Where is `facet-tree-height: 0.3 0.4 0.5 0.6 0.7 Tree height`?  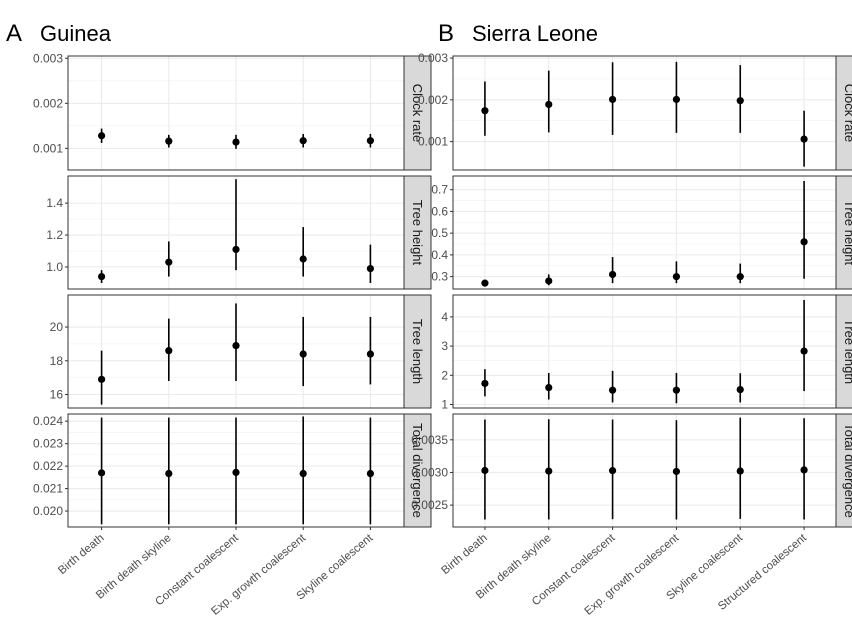
facet-tree-height: 0.3 0.4 0.5 0.6 0.7 Tree height is located at coordinates (641, 232).